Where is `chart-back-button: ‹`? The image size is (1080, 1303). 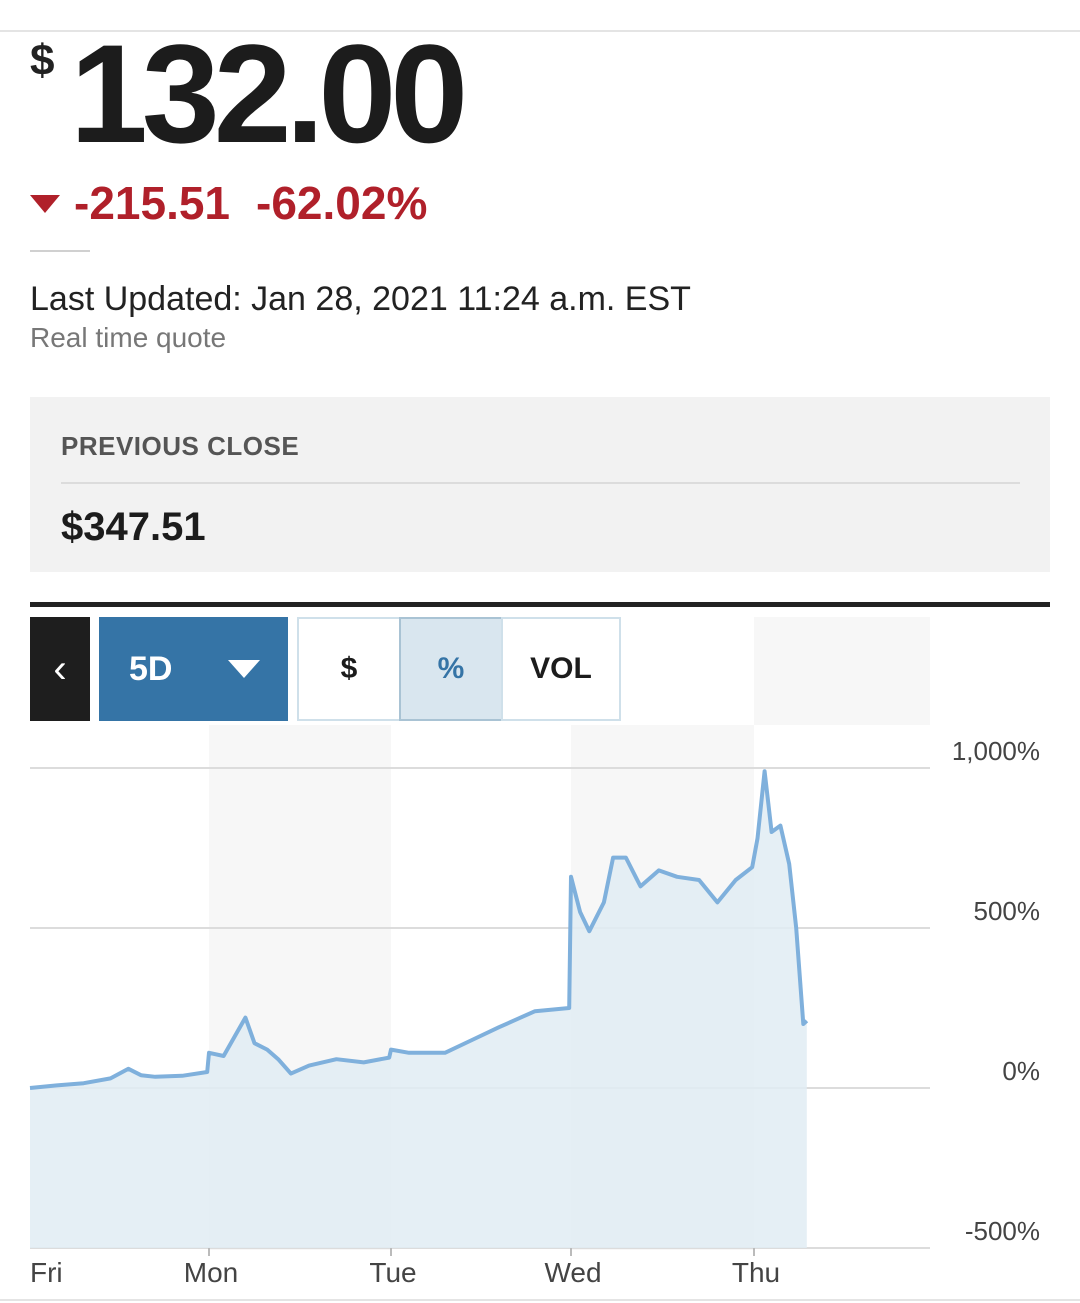
chart-back-button: ‹ is located at coordinates (60, 669).